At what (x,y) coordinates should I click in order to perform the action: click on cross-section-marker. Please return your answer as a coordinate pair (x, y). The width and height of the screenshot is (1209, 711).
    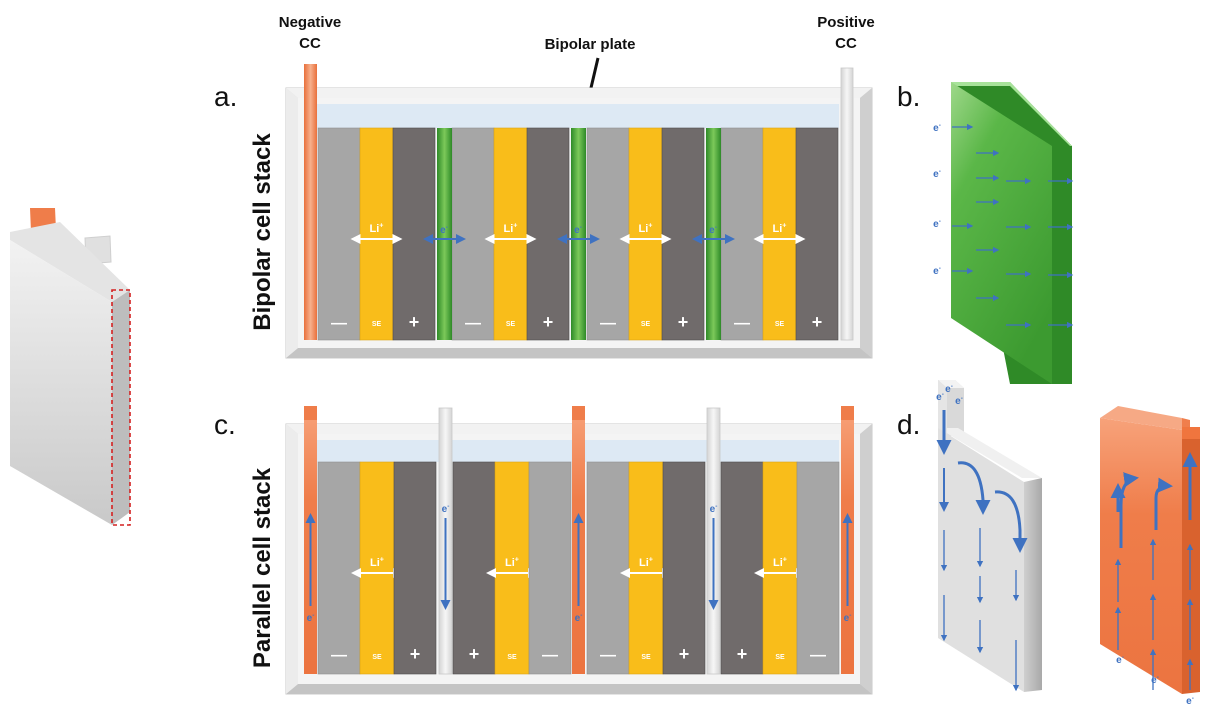
    Looking at the image, I should click on (121, 407).